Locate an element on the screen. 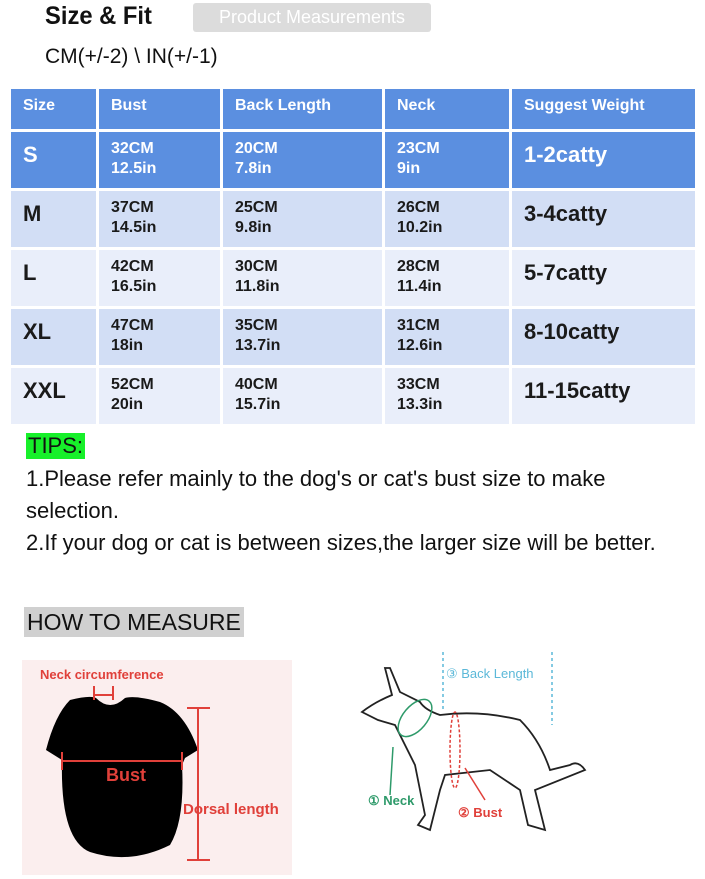  dog-bust-label: ② Bust is located at coordinates (480, 812).